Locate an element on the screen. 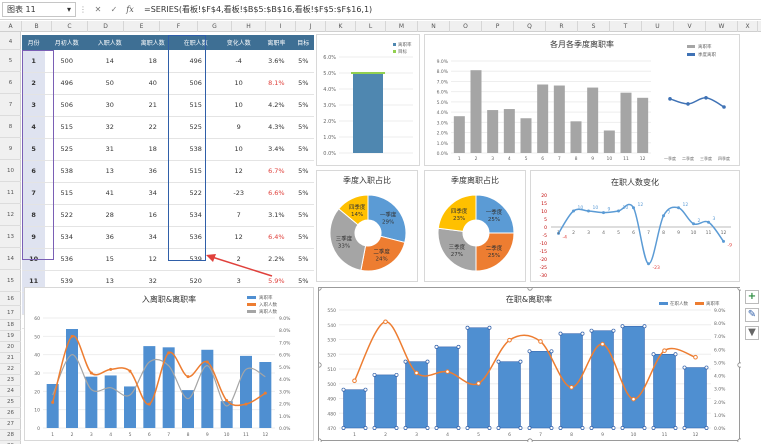 The width and height of the screenshot is (761, 444). row-header-22: 22 is located at coordinates (10, 369).